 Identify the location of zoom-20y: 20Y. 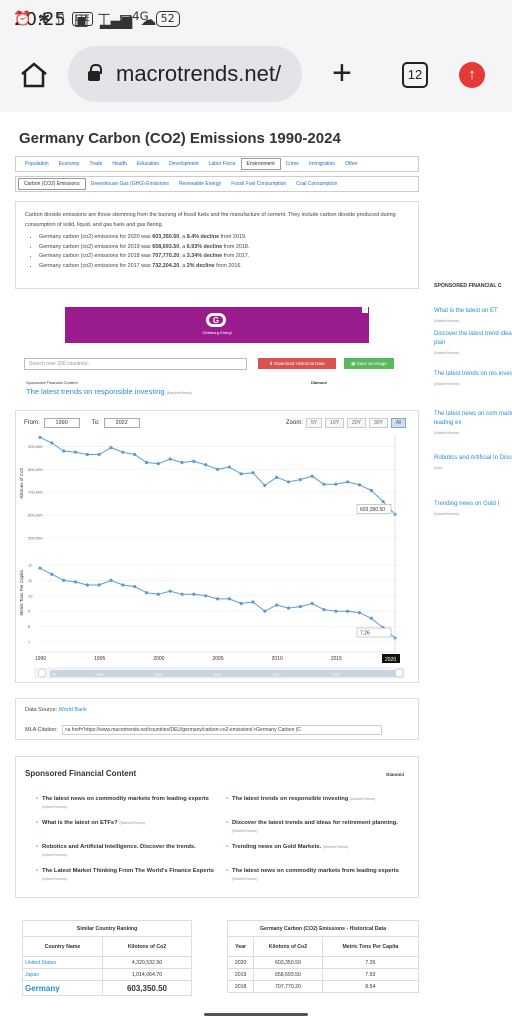
(356, 423).